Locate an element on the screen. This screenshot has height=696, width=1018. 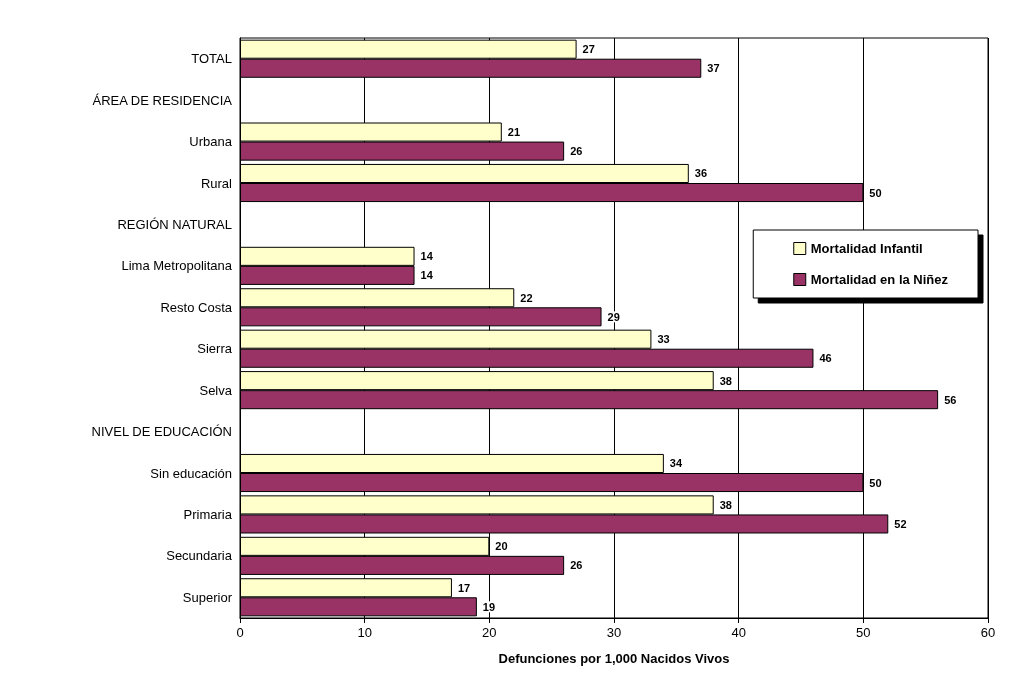
x-tick-label: 40 is located at coordinates (738, 632).